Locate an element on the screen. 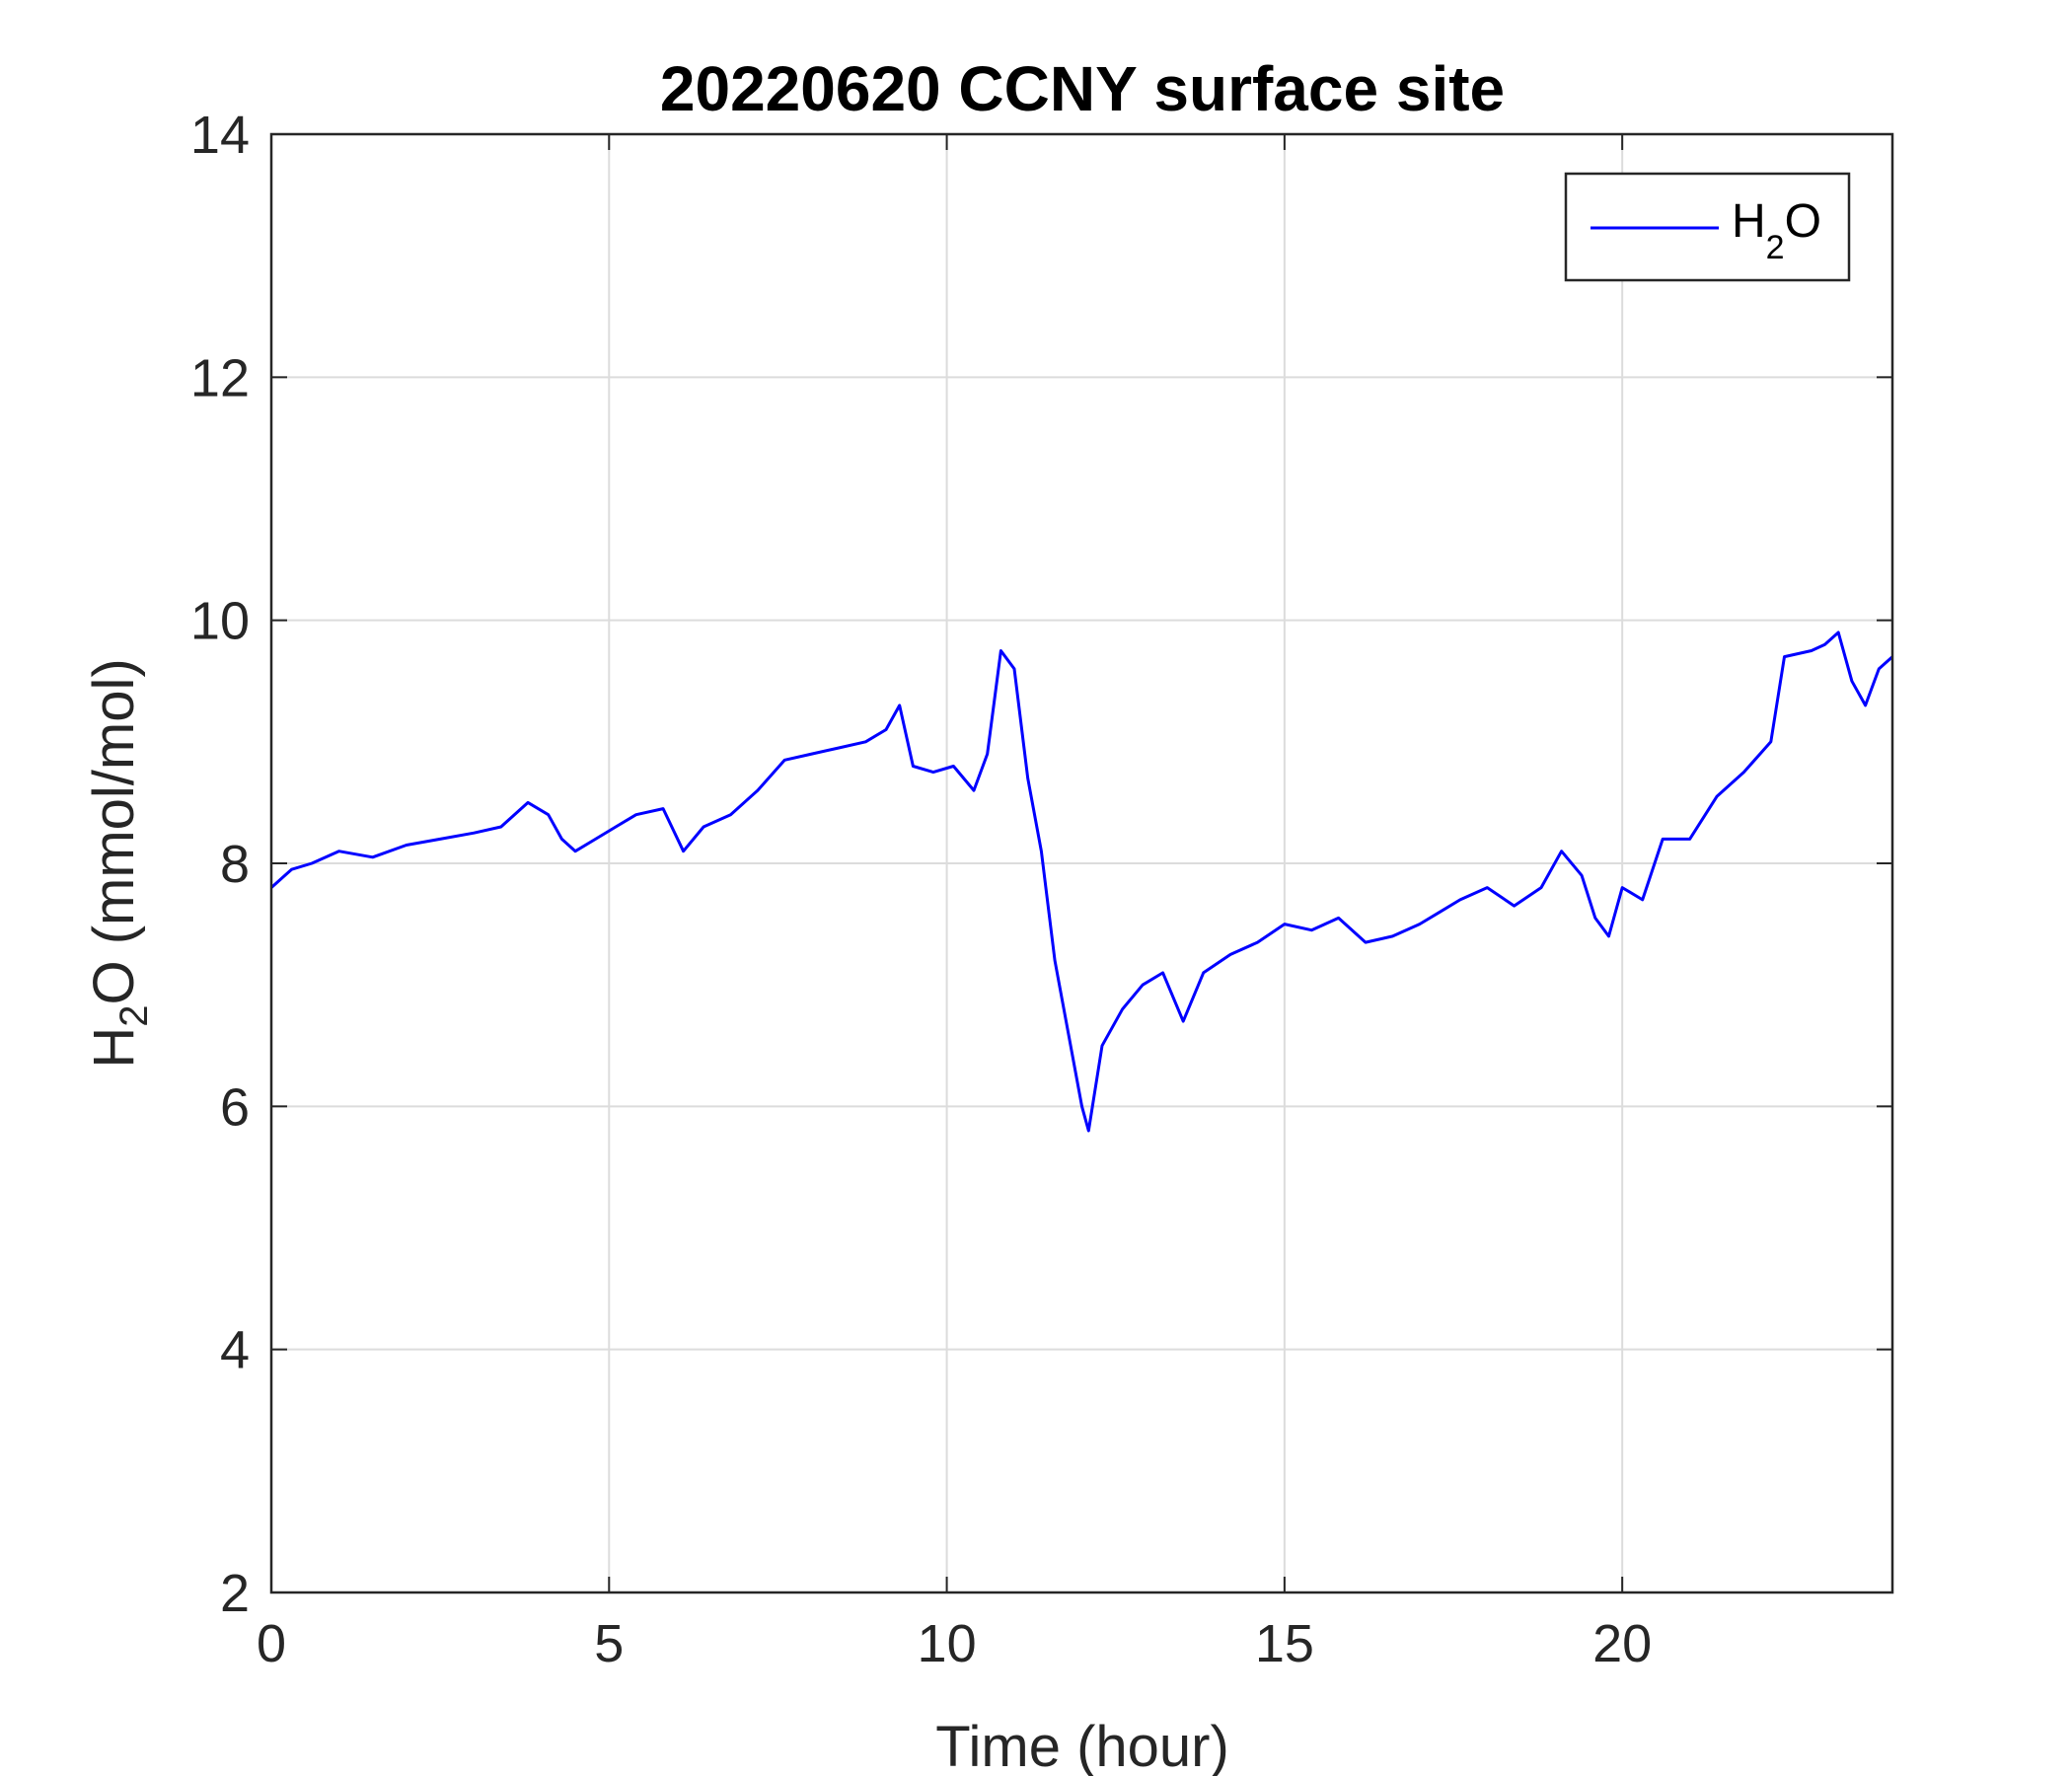 The height and width of the screenshot is (1776, 2072). legend-label-rest: O is located at coordinates (1803, 222).